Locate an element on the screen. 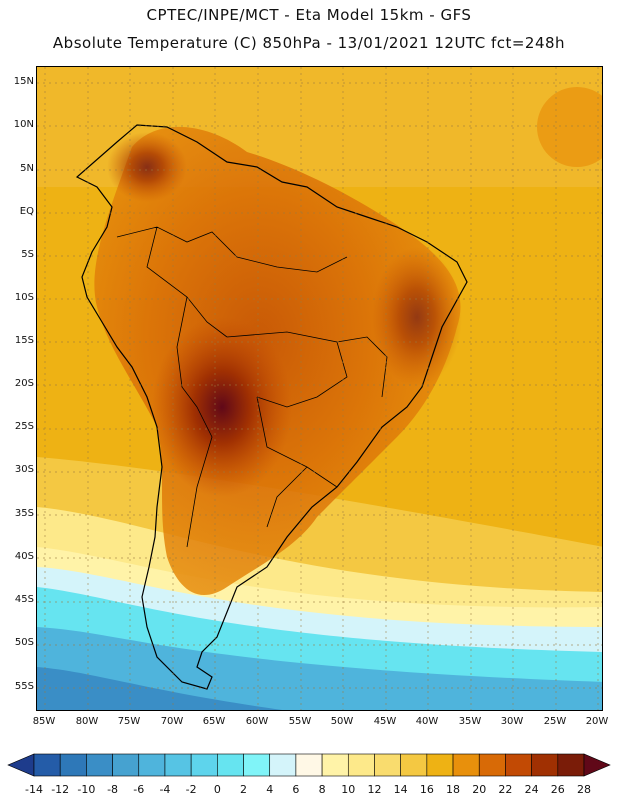 The height and width of the screenshot is (800, 618). lat-label: 5N is located at coordinates (27, 168).